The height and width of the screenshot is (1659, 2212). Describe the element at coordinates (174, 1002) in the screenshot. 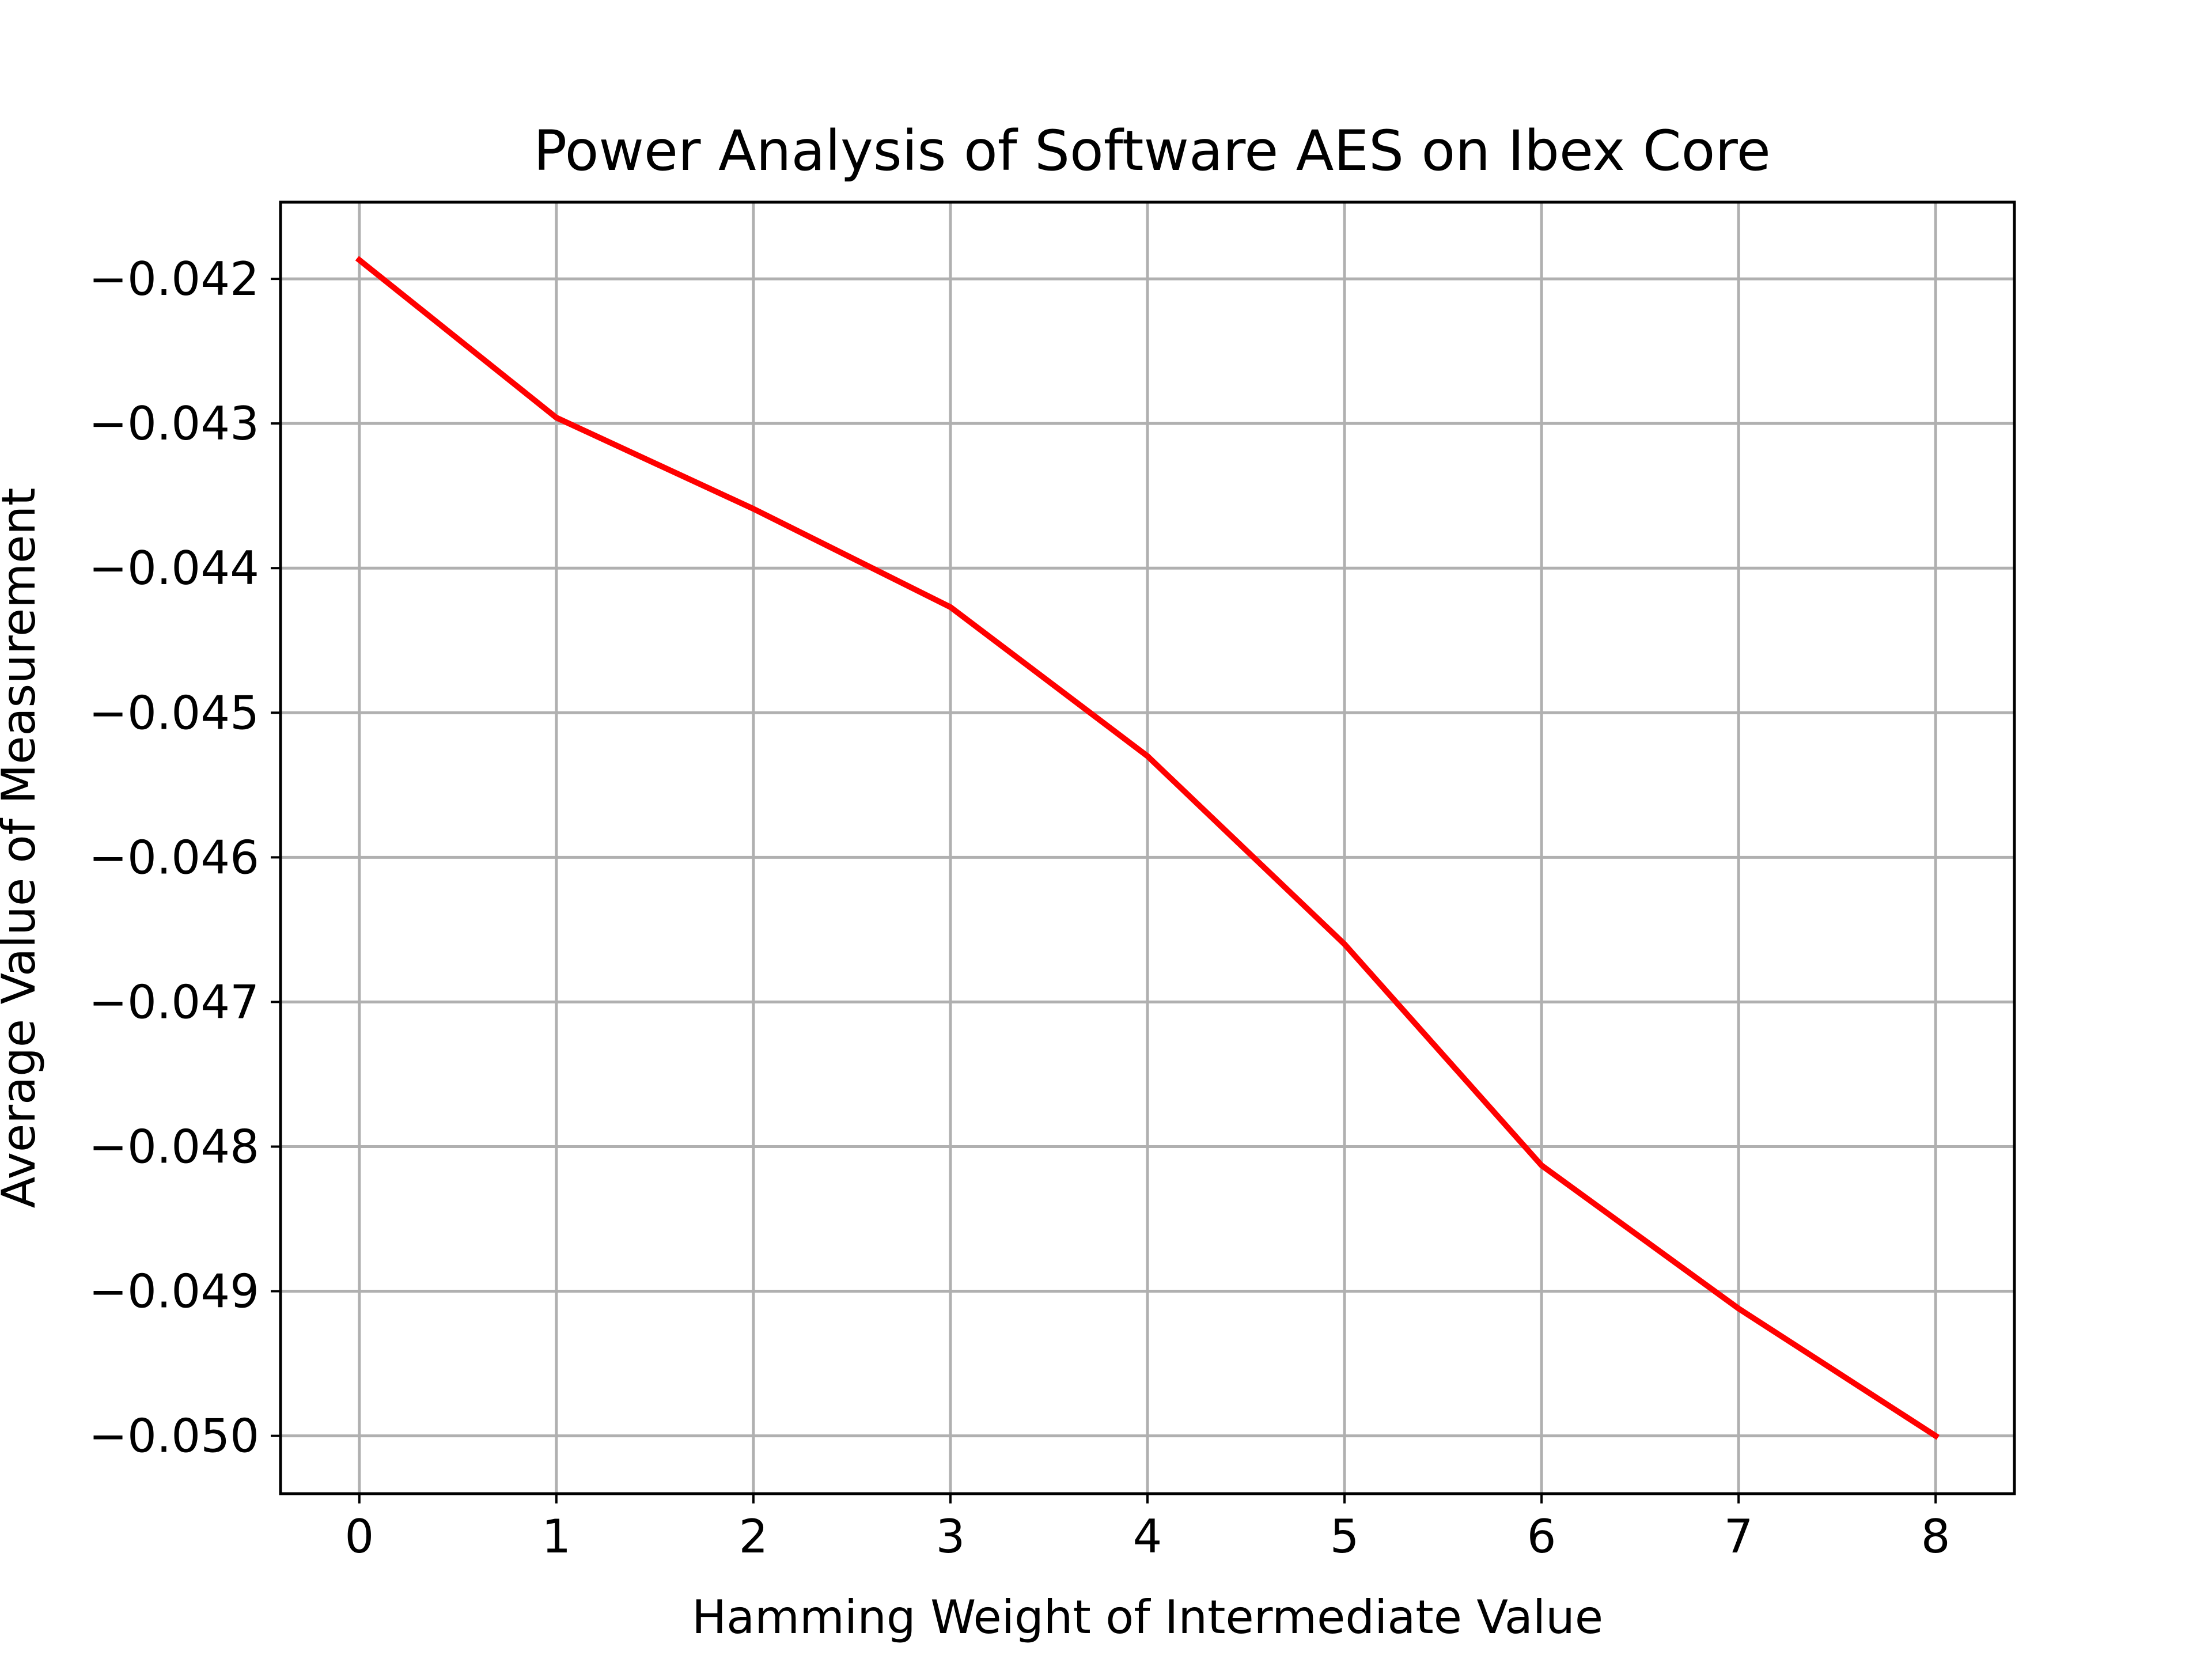

I see `y-tick-label: −0.047` at that location.